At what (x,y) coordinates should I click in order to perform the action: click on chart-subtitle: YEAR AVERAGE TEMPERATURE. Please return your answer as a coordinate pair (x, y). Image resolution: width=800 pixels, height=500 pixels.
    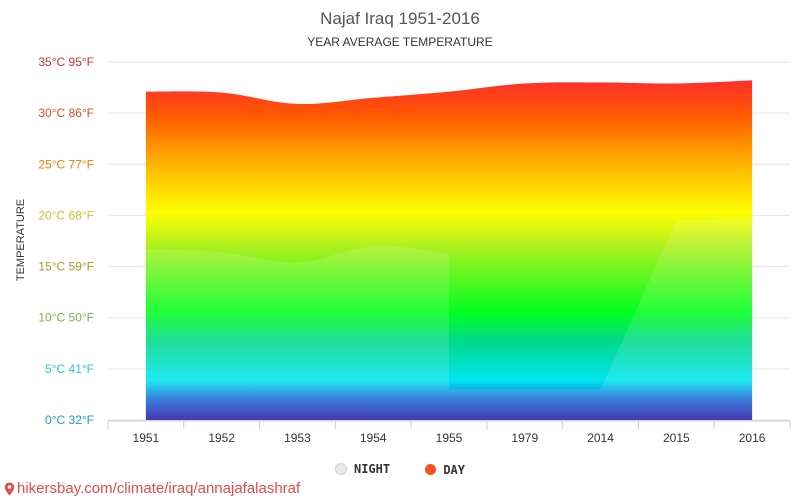
    Looking at the image, I should click on (399, 42).